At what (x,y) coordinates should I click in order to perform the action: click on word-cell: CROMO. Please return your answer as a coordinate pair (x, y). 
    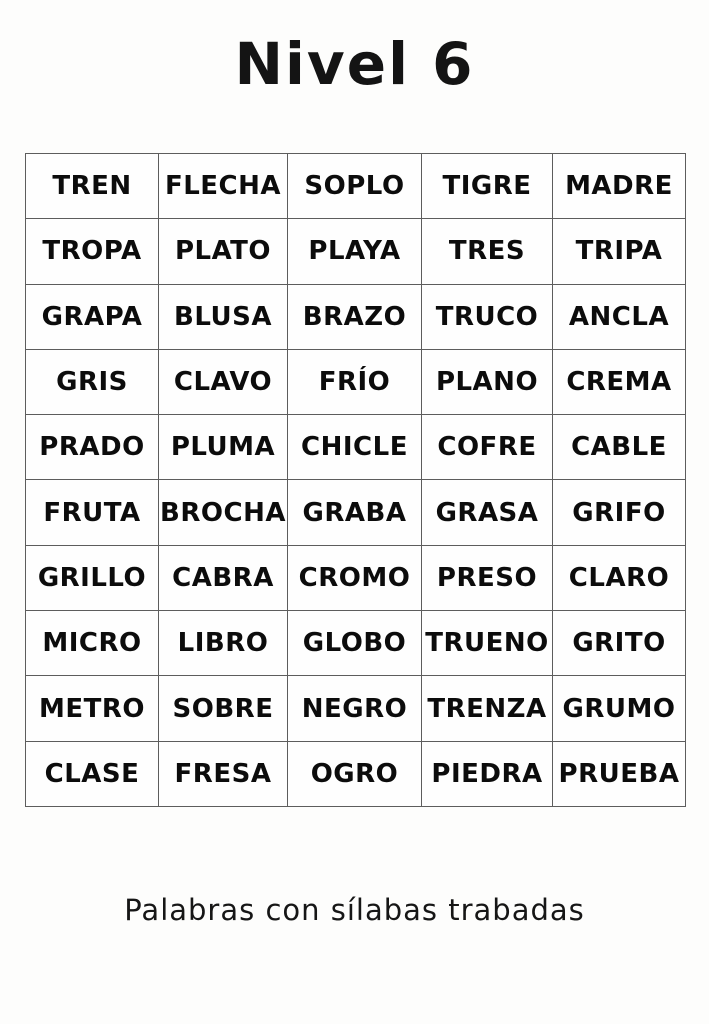
    Looking at the image, I should click on (355, 578).